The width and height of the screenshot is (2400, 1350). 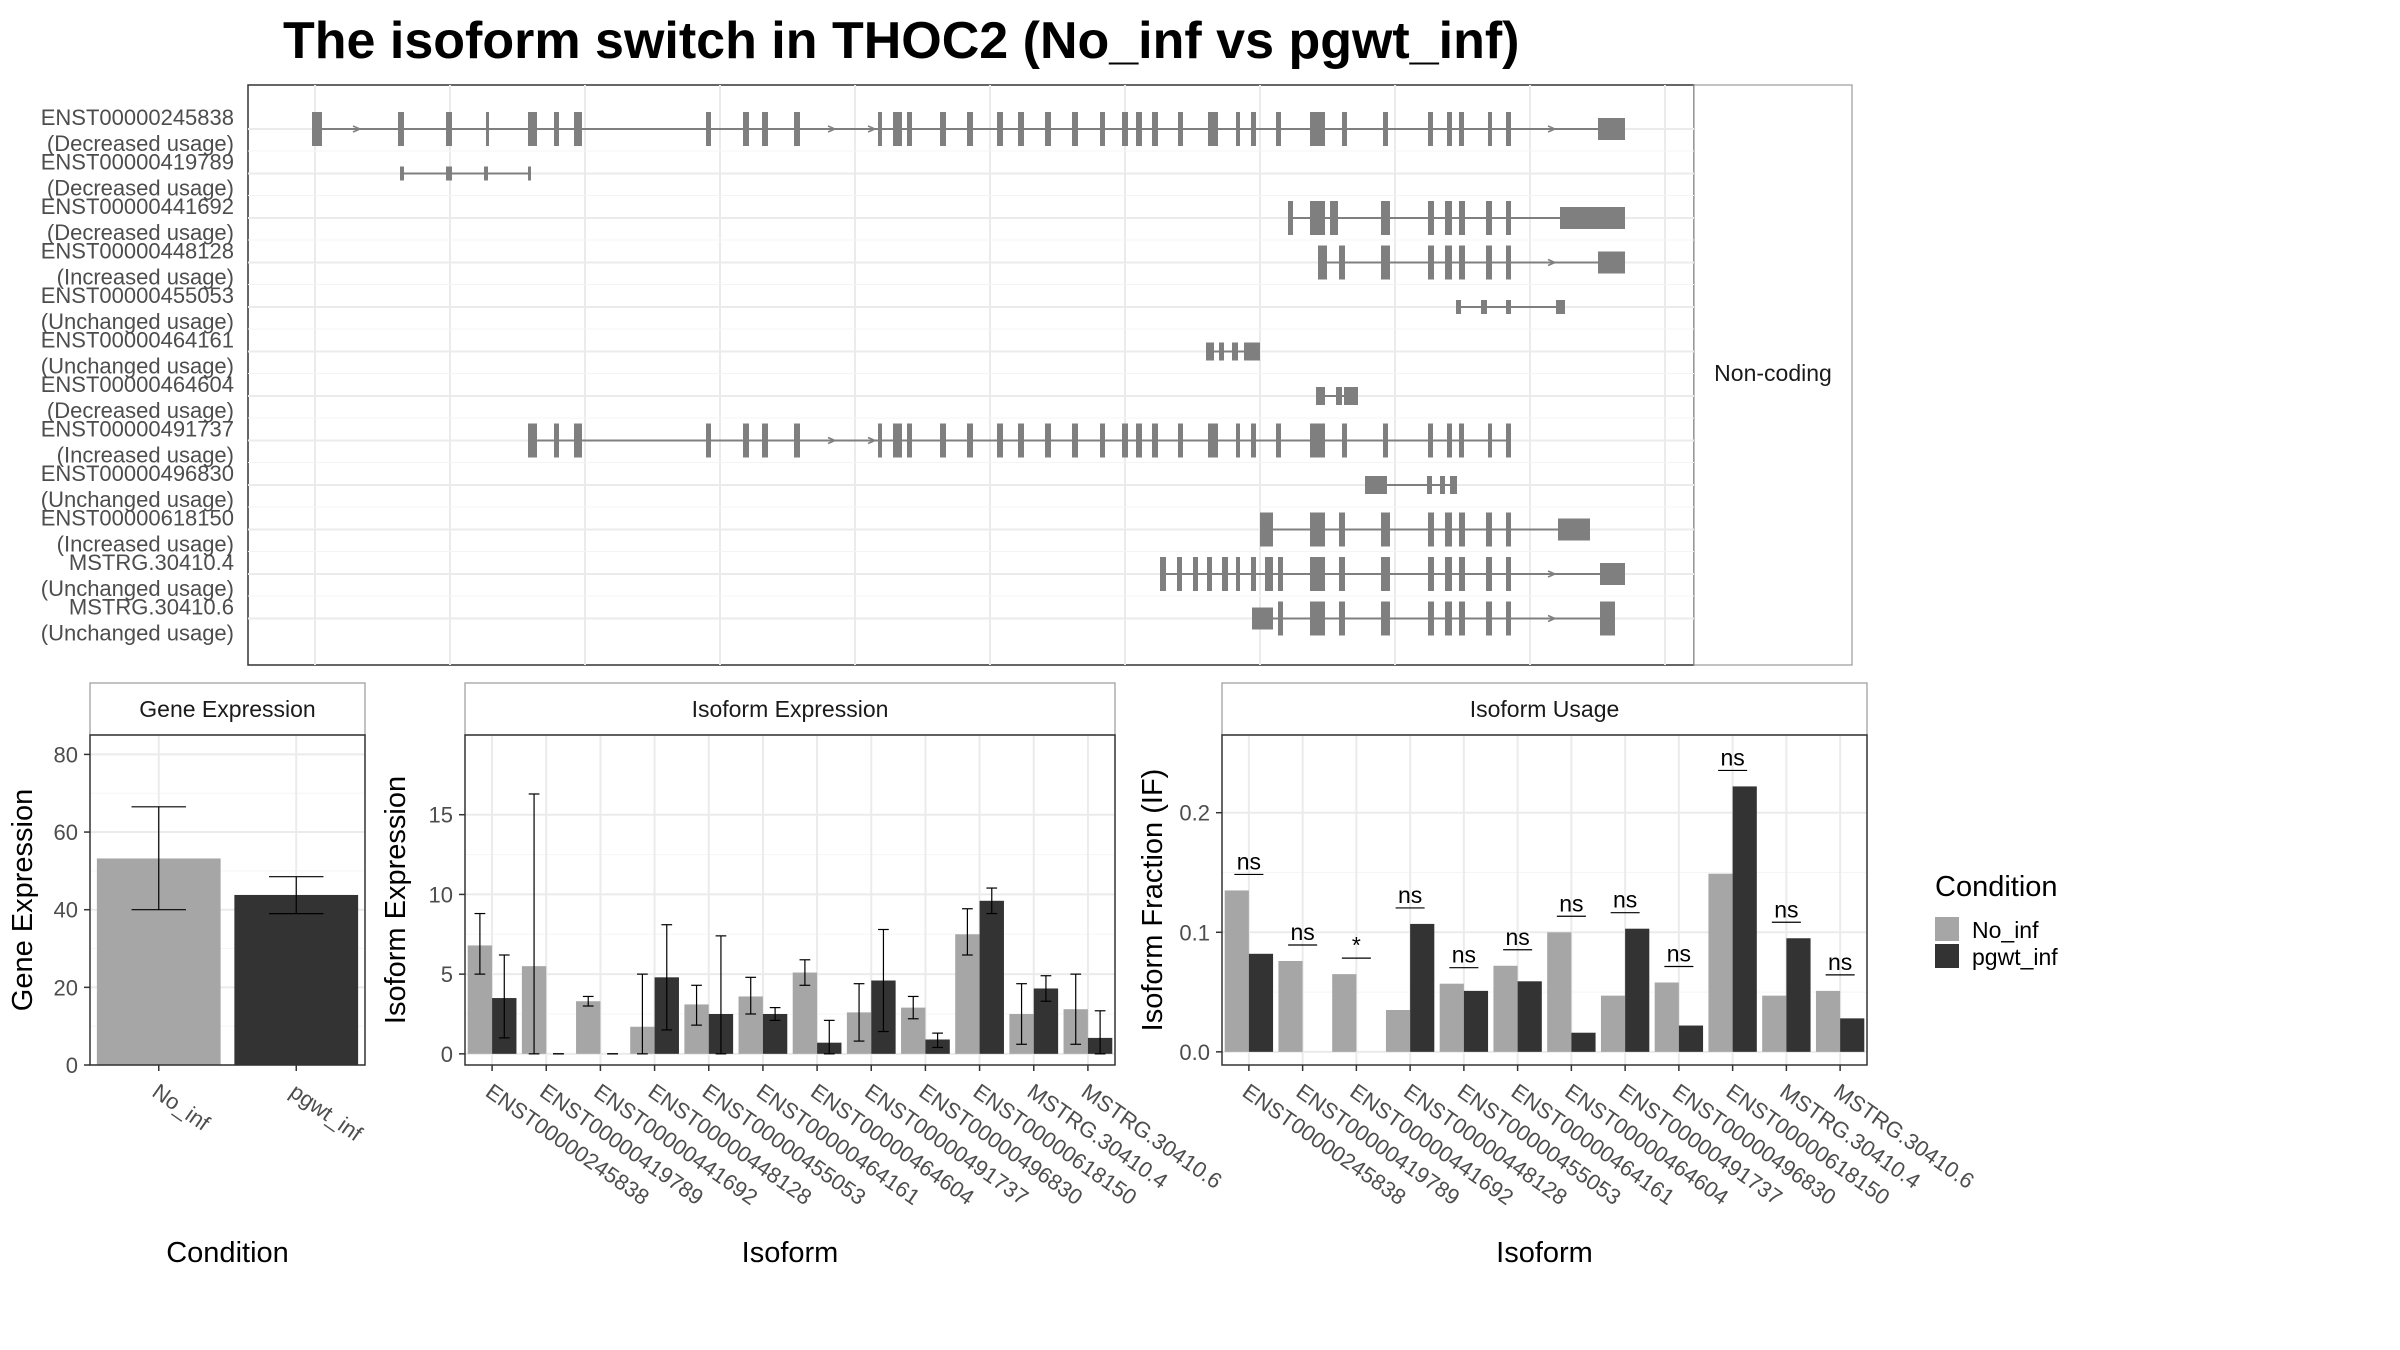 What do you see at coordinates (1194, 932) in the screenshot?
I see `y-tick-label: 0.1` at bounding box center [1194, 932].